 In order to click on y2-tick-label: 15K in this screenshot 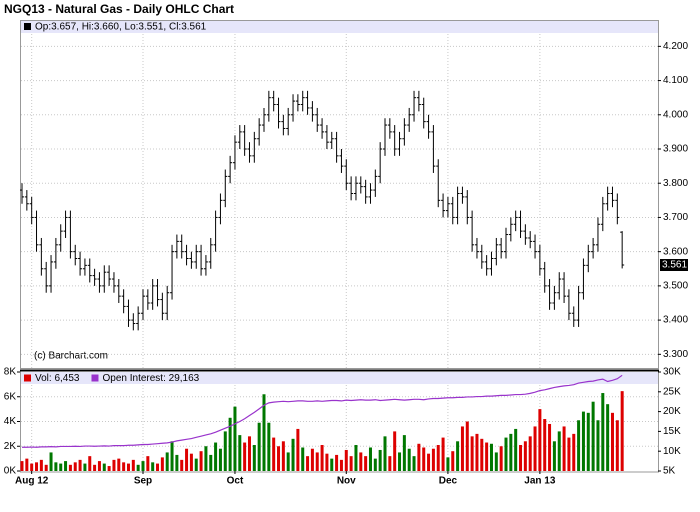, I will do `click(672, 431)`.